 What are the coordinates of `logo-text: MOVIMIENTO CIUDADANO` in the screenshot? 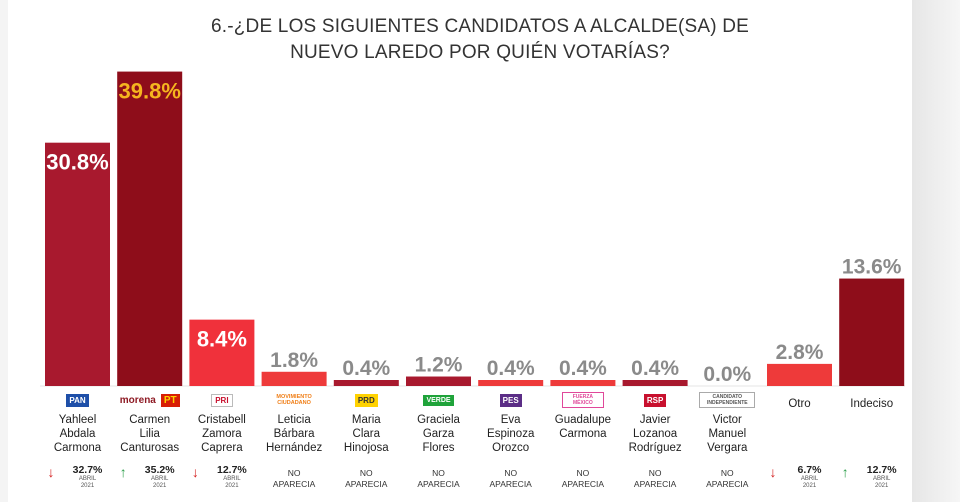 It's located at (294, 400).